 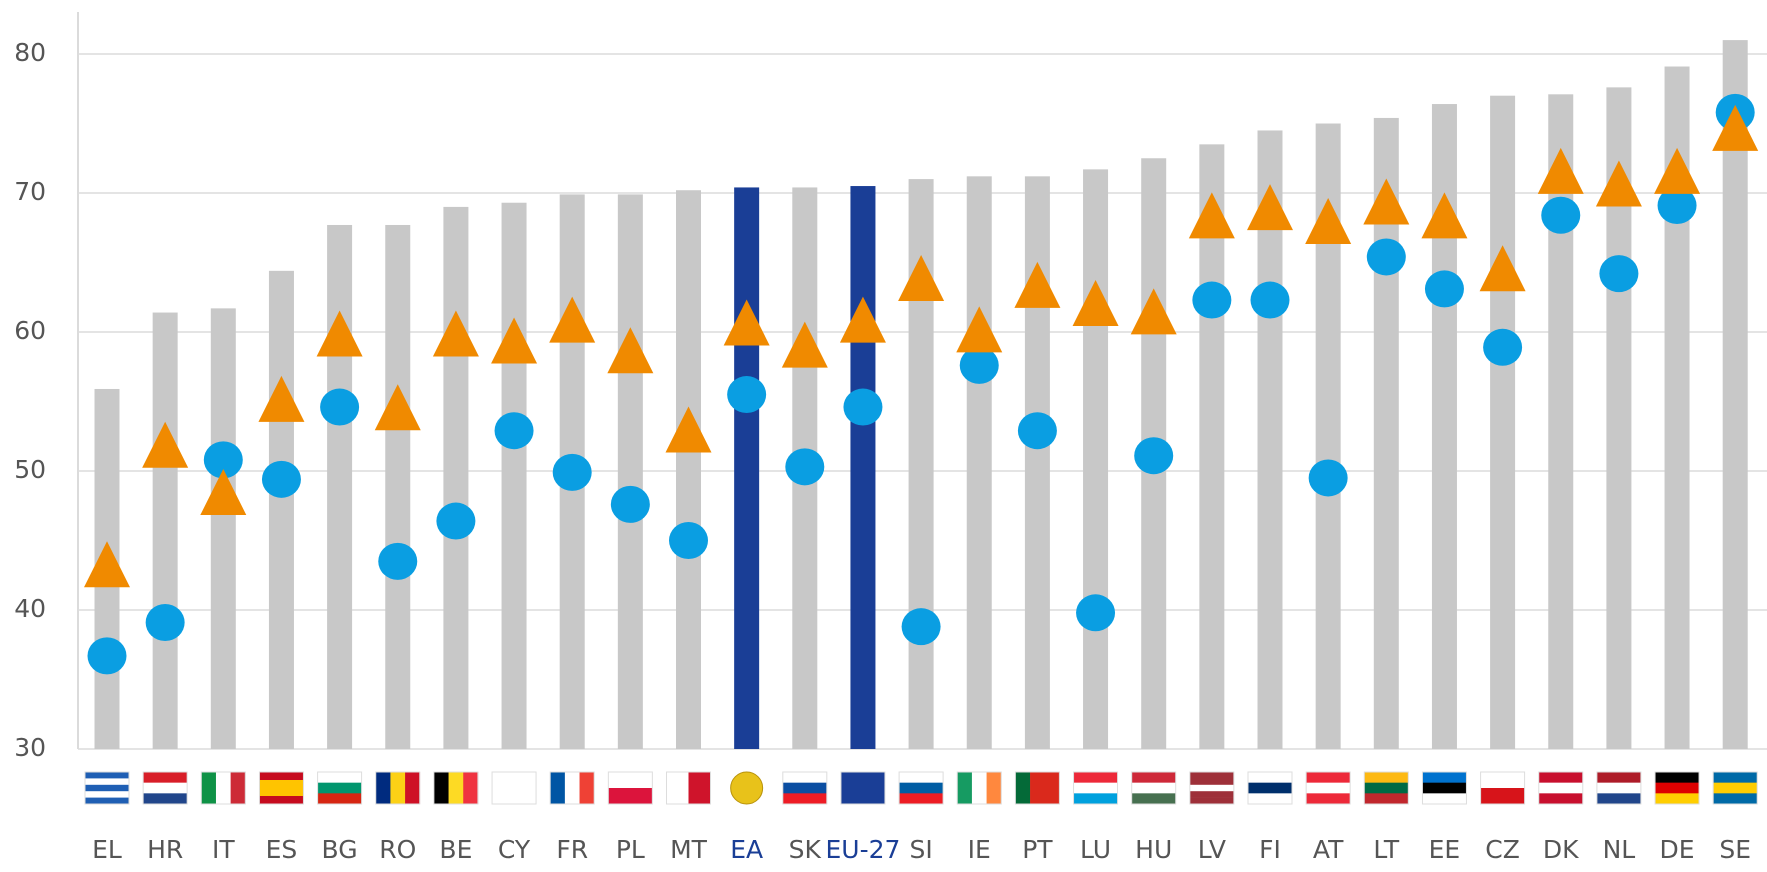 I want to click on x-tick-label: CZ, so click(x=1502, y=849).